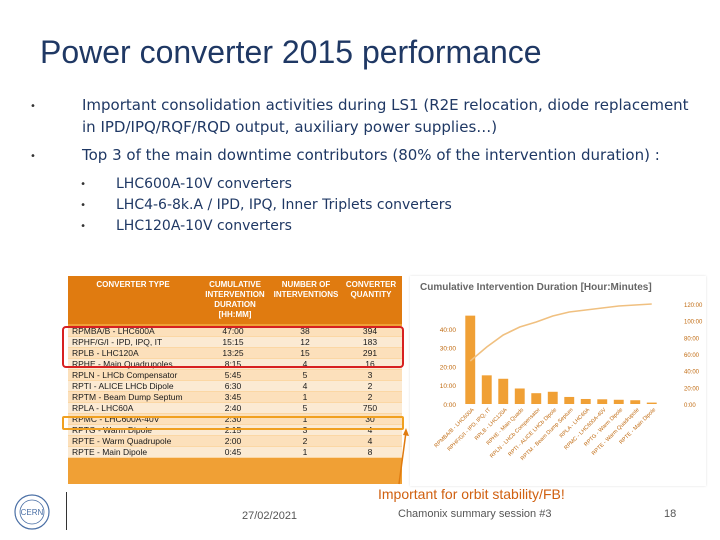 Image resolution: width=720 pixels, height=540 pixels. I want to click on quantity-cell: 3, so click(370, 375).